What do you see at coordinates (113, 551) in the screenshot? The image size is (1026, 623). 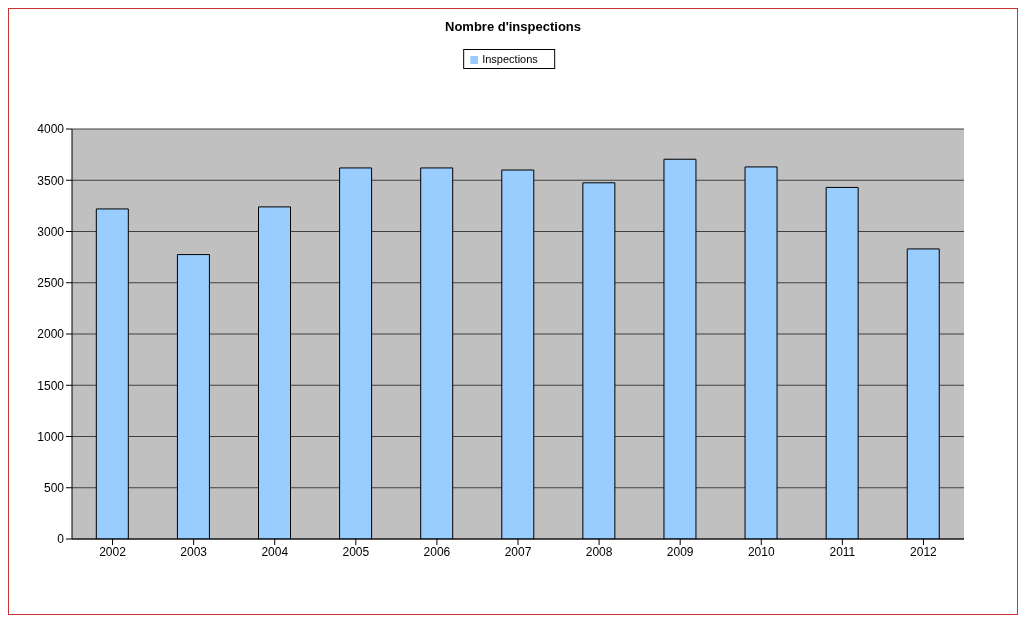 I see `x-tick-label: 2002` at bounding box center [113, 551].